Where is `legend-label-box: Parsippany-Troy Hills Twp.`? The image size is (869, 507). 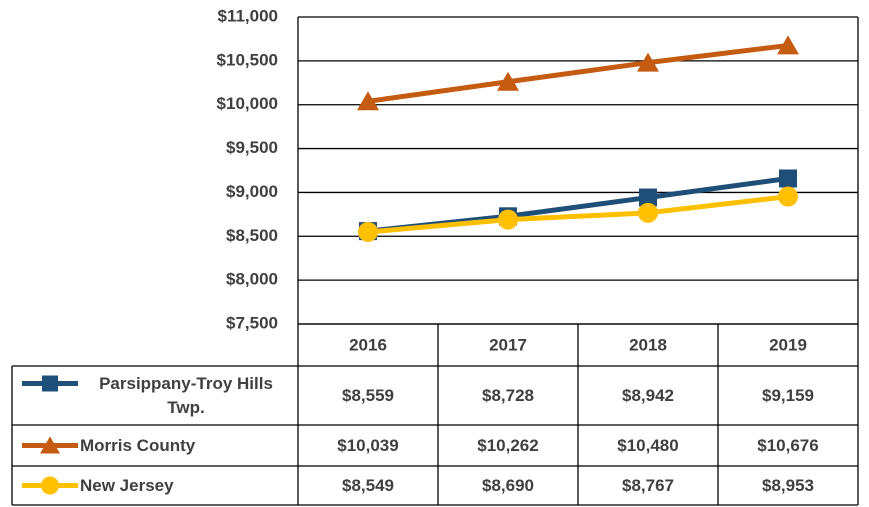 legend-label-box: Parsippany-Troy Hills Twp. is located at coordinates (186, 395).